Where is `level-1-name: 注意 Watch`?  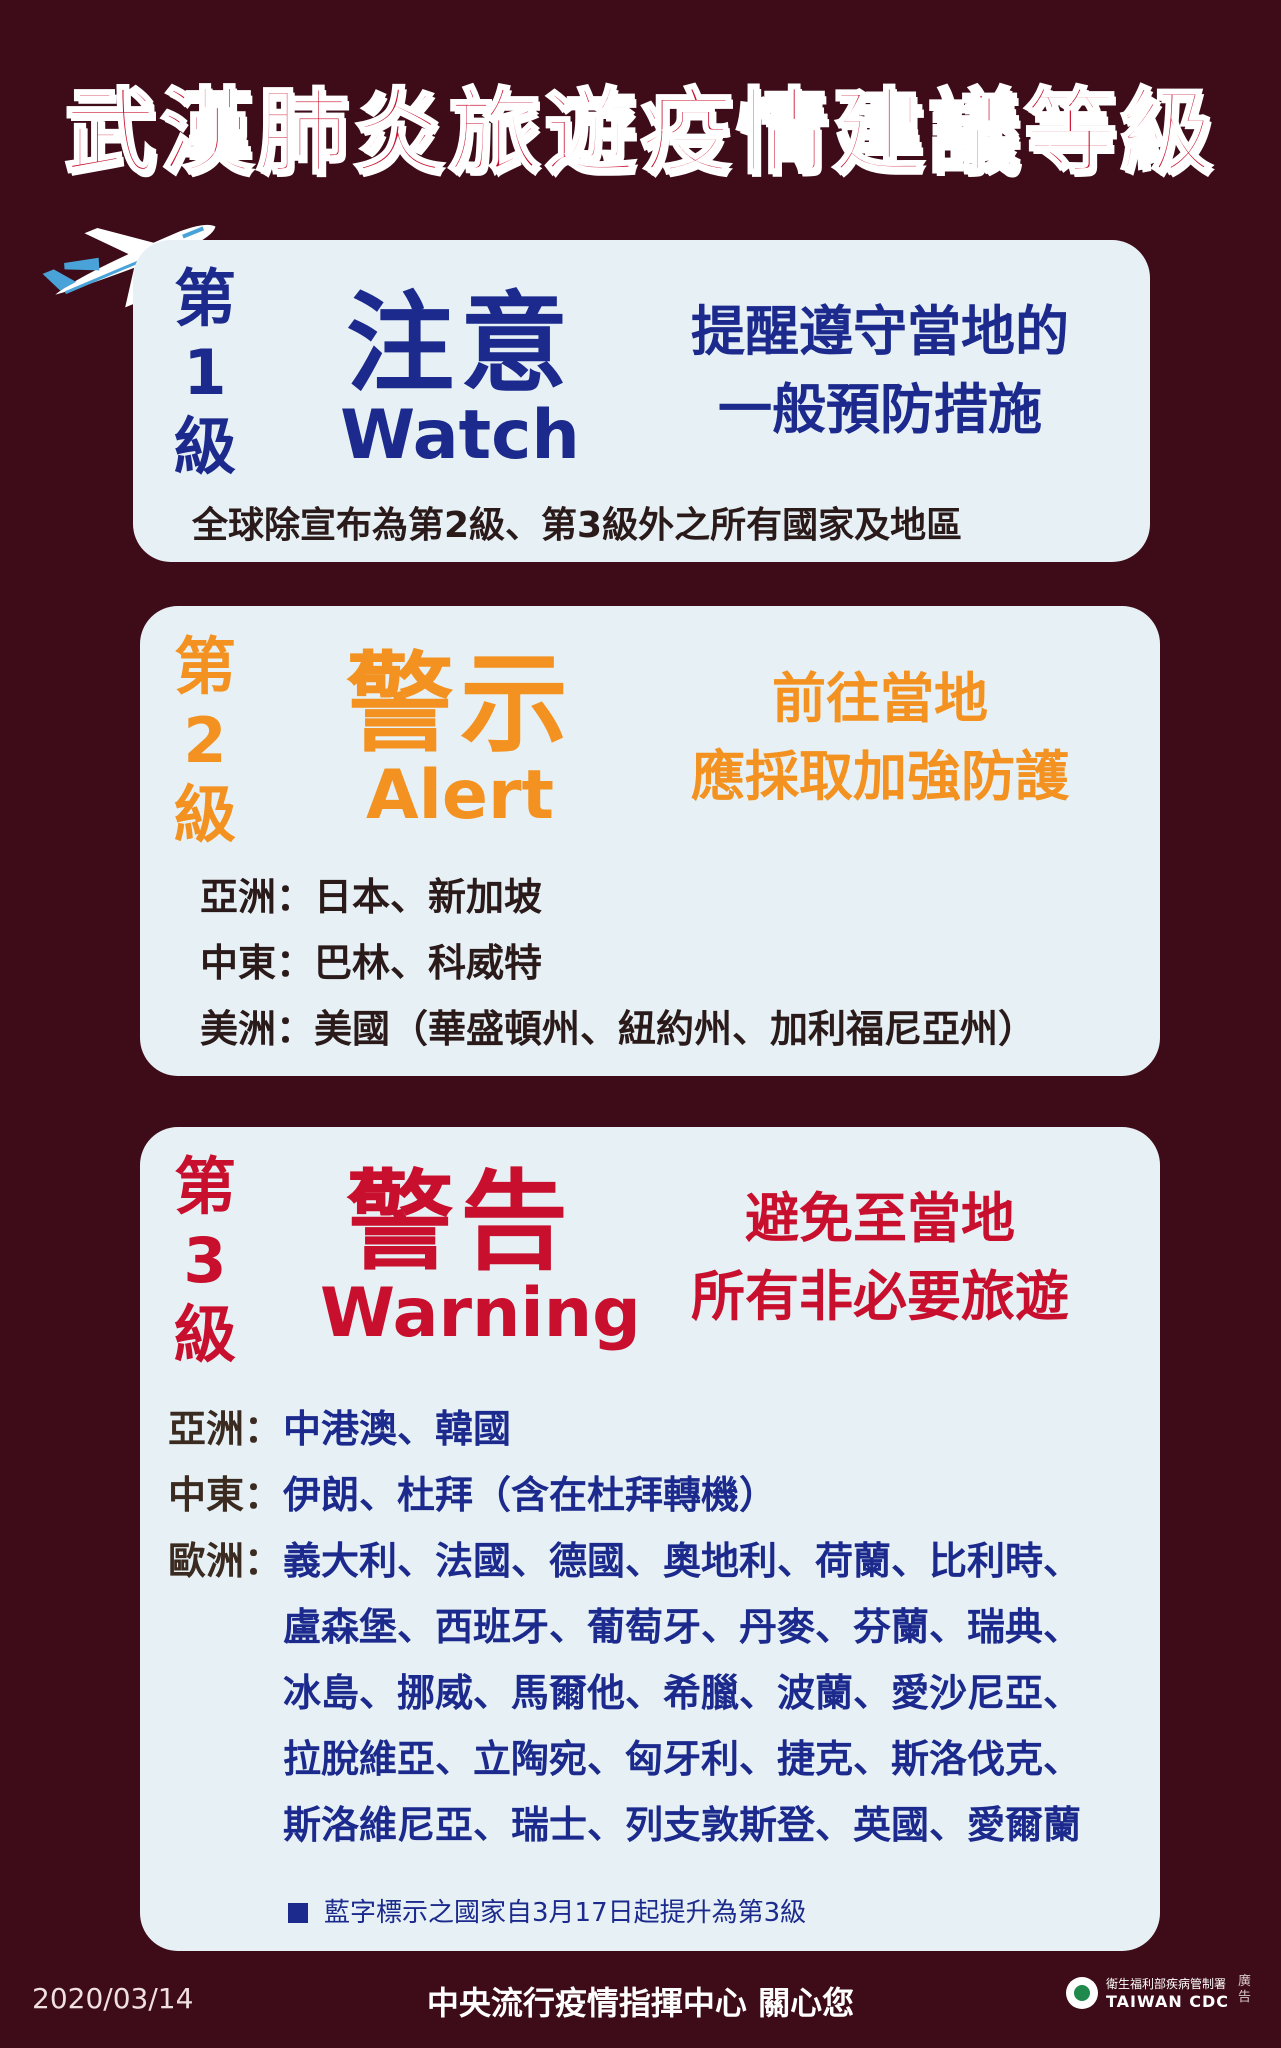 level-1-name: 注意 Watch is located at coordinates (460, 378).